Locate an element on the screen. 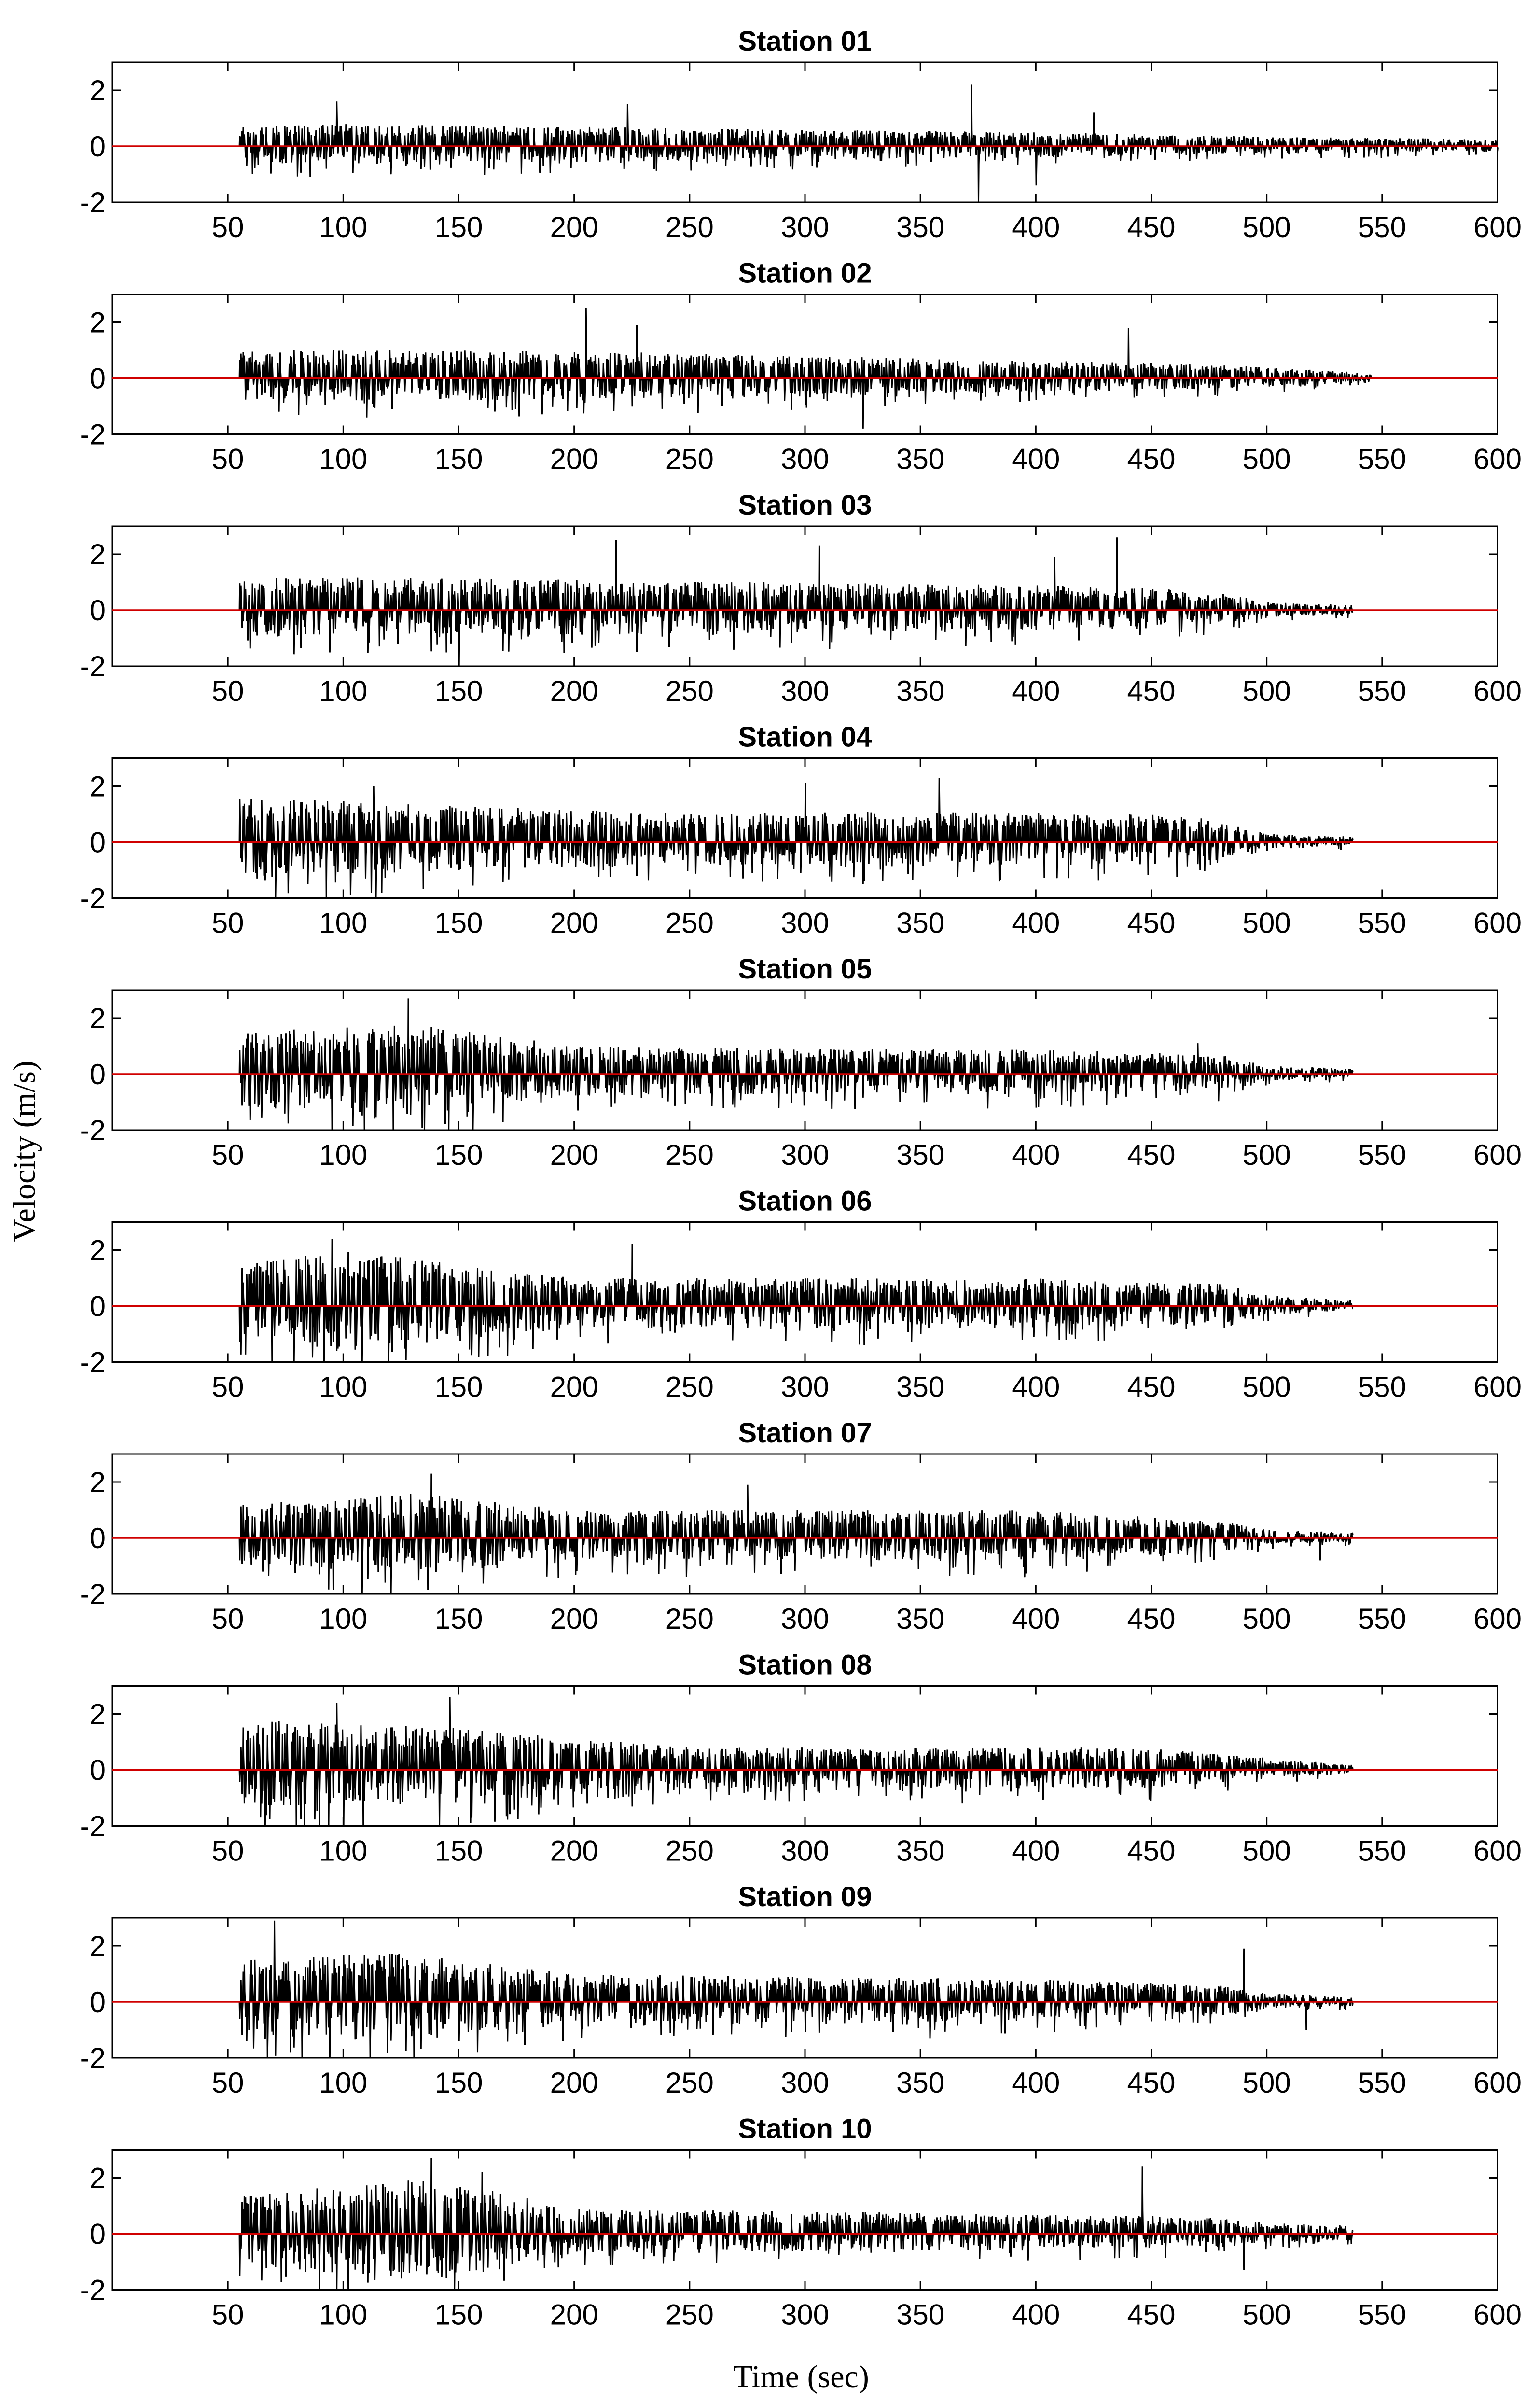 The image size is (1540, 2404). panel-title: Station 06 is located at coordinates (805, 1201).